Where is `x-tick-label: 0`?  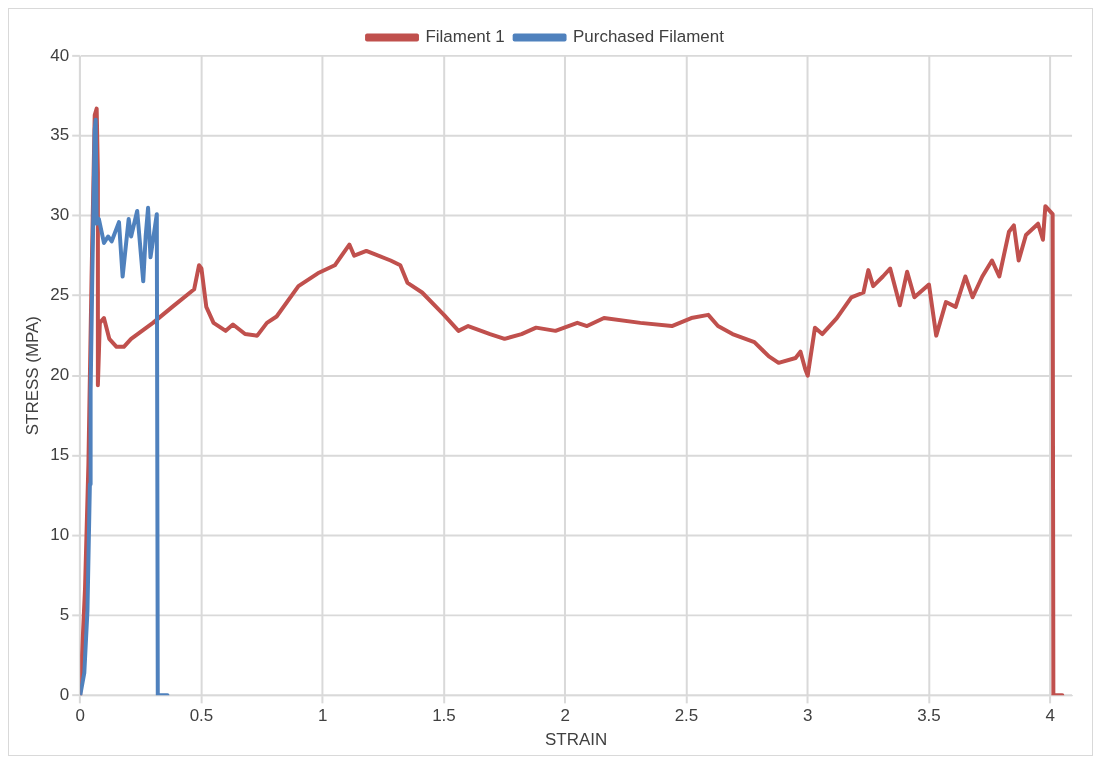 x-tick-label: 0 is located at coordinates (80, 716).